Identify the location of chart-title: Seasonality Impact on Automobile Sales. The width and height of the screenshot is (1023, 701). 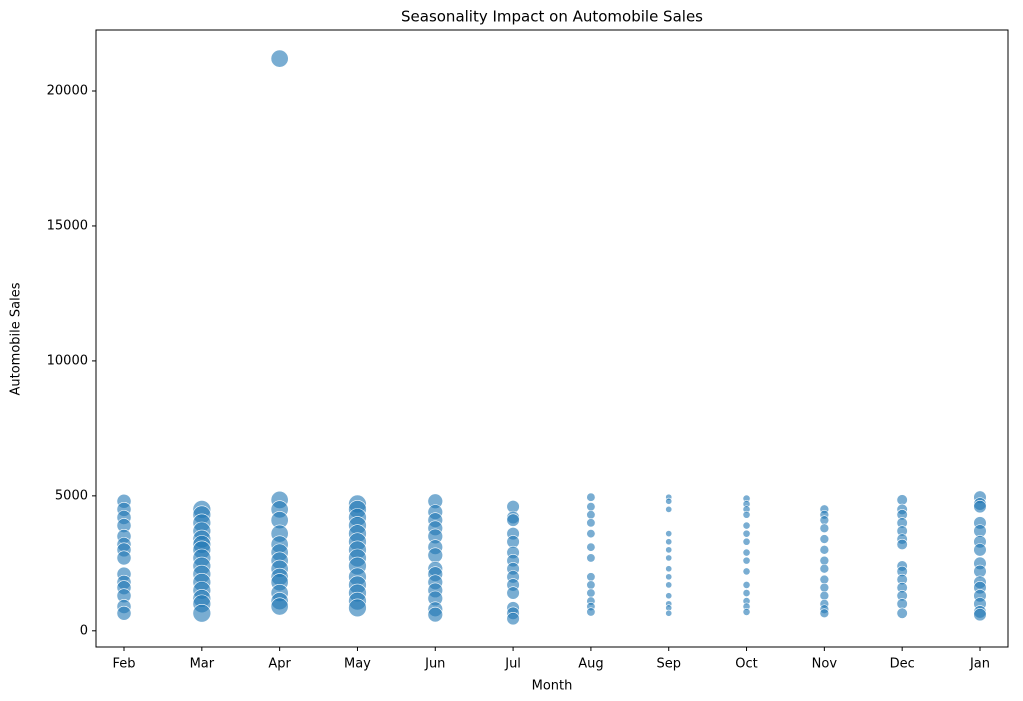
(552, 17).